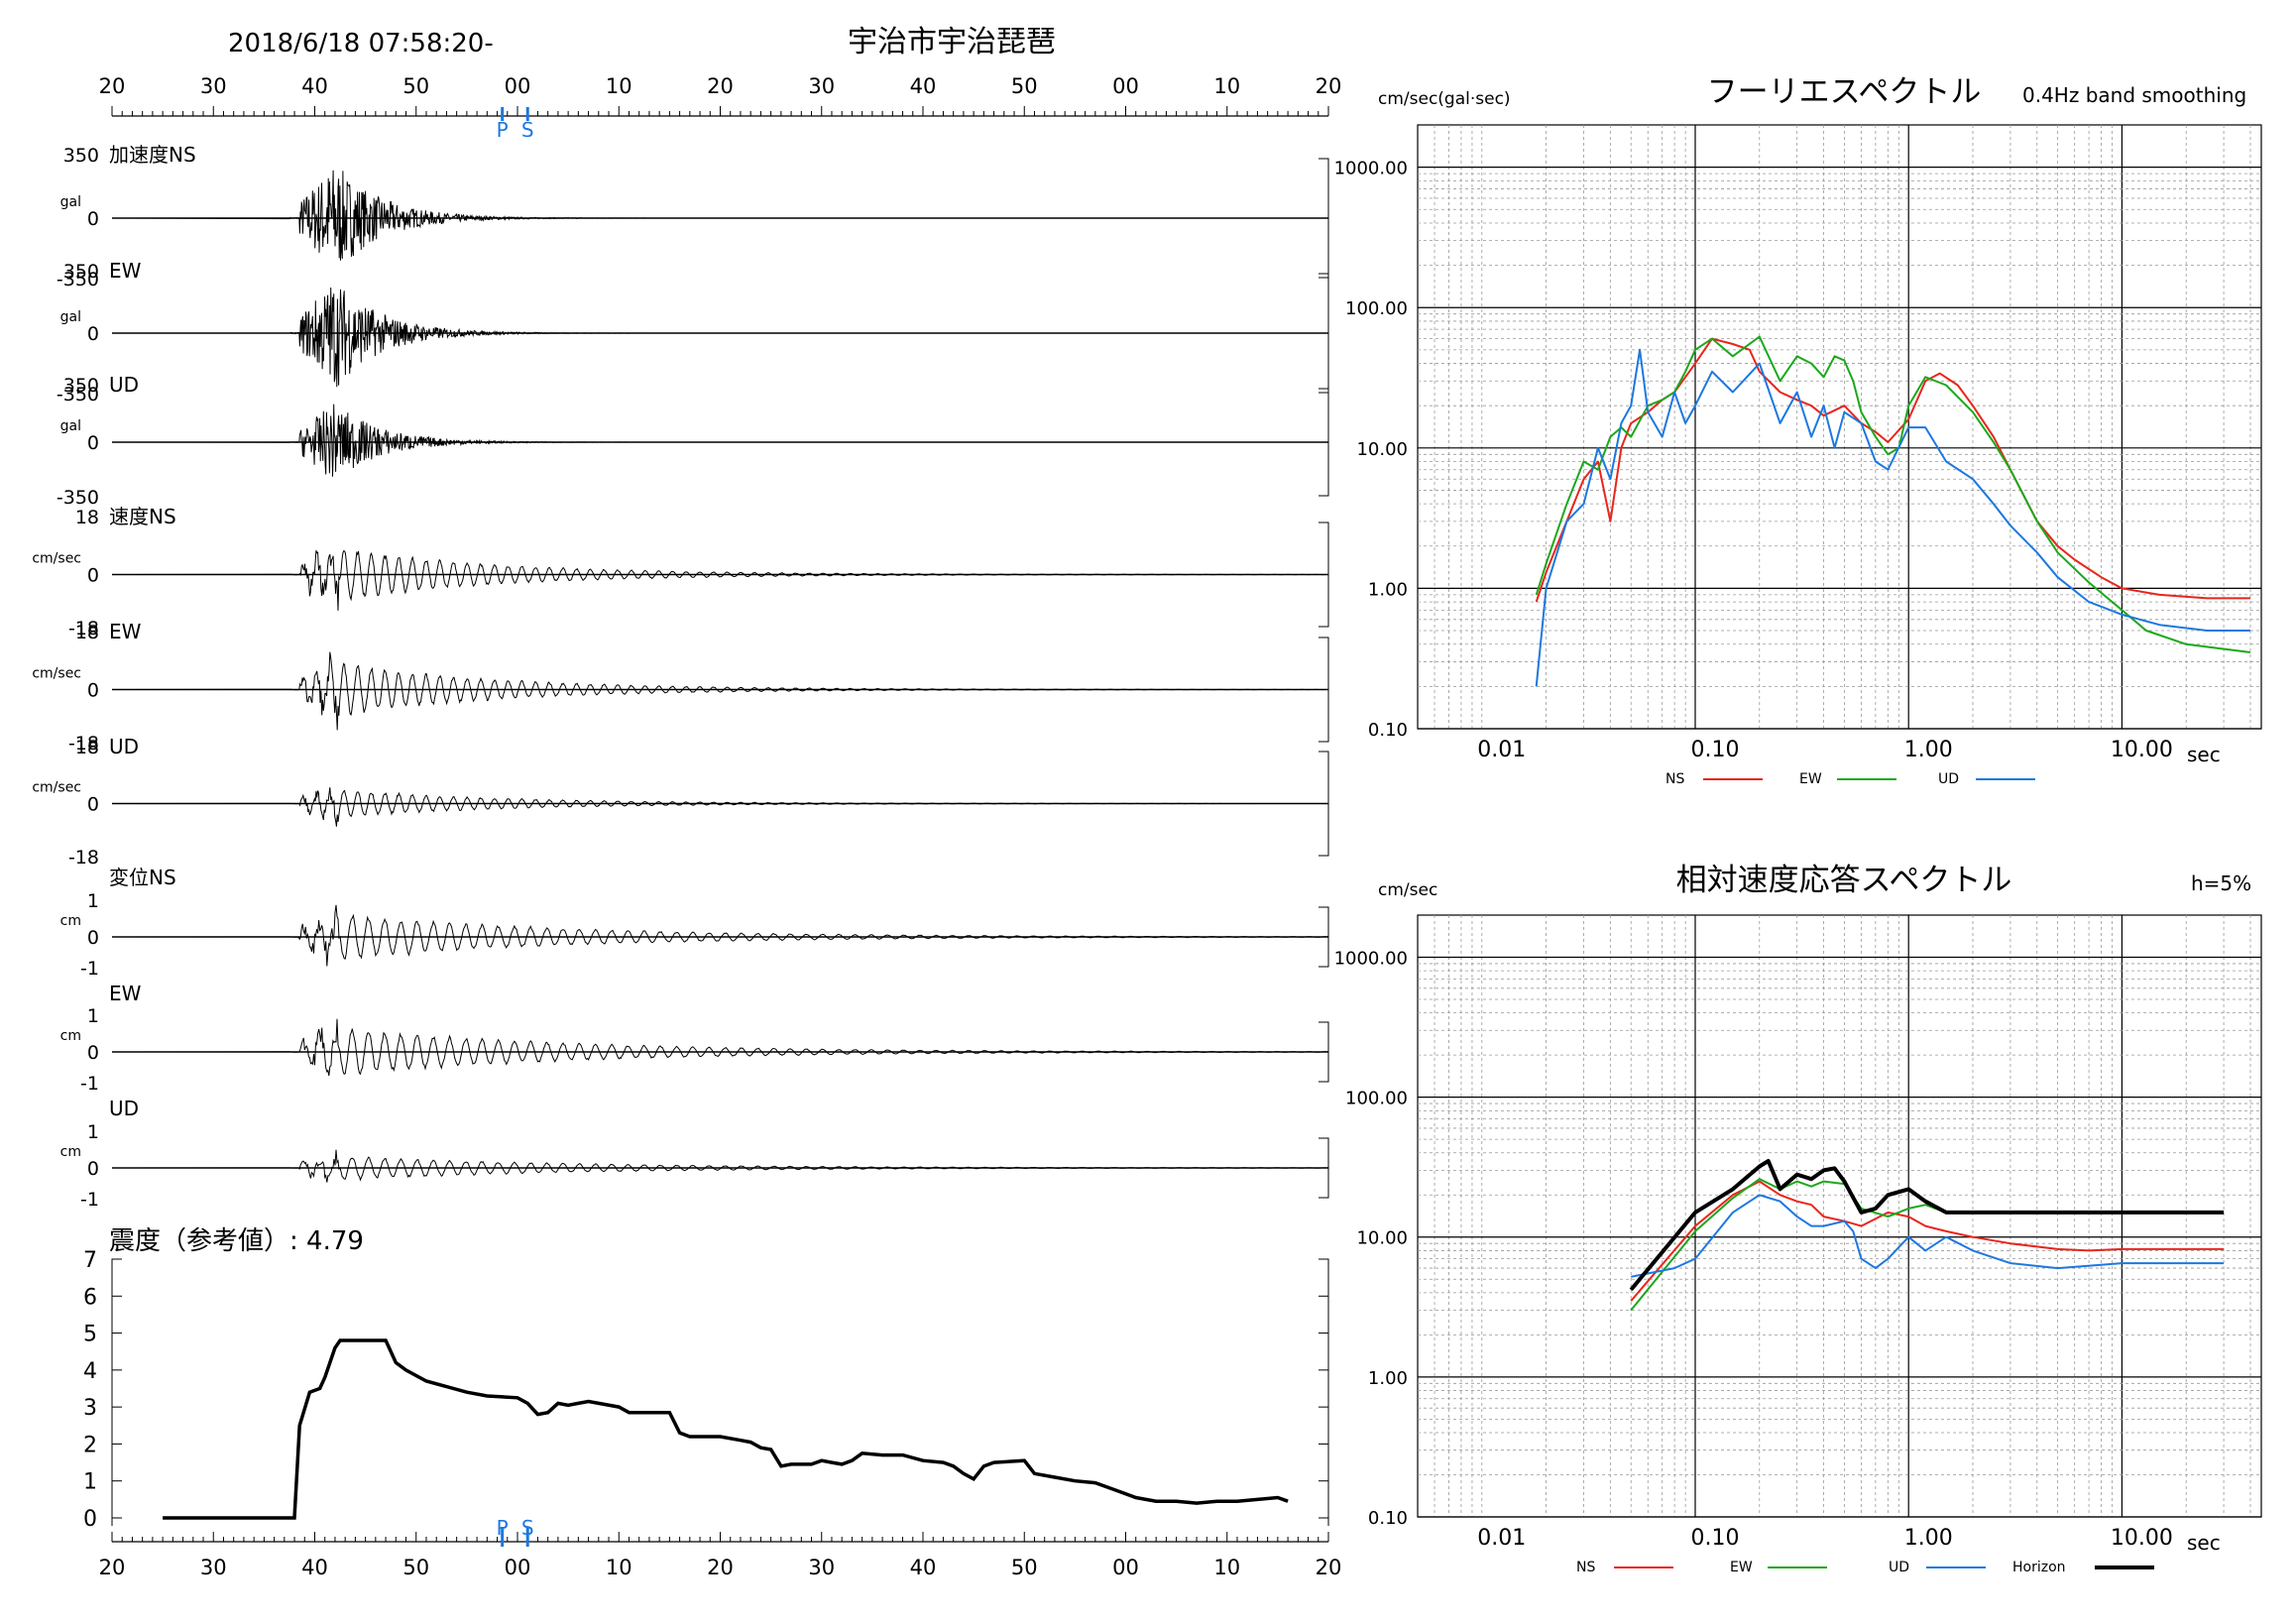 The height and width of the screenshot is (1623, 2296). I want to click on intensity-tick-label: 6, so click(90, 1297).